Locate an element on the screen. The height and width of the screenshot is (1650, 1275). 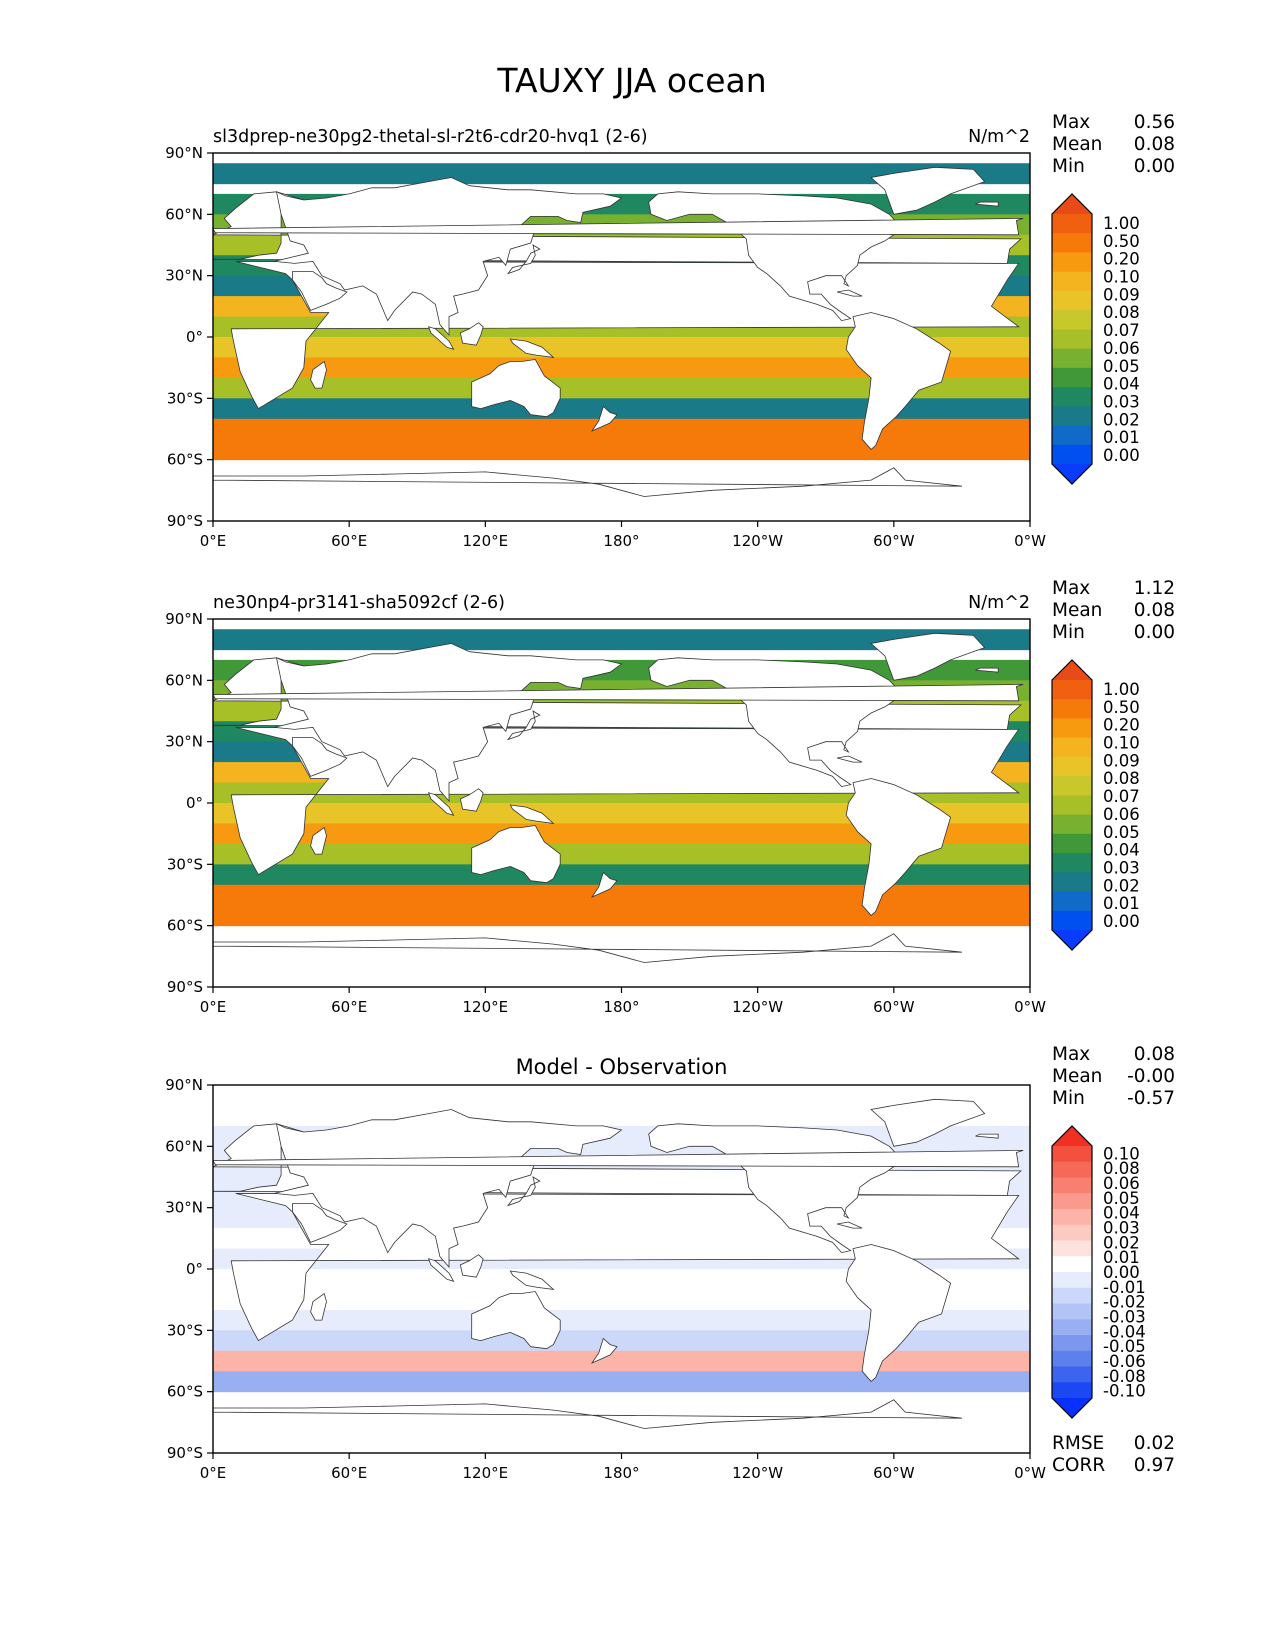
x-tick-label: 120°W is located at coordinates (757, 1473).